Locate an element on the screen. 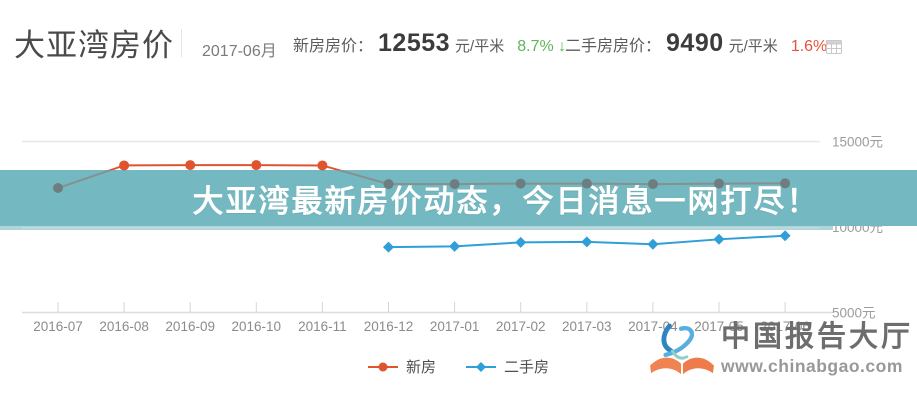 Image resolution: width=917 pixels, height=400 pixels. new-house-label: 新房房价： is located at coordinates (333, 46).